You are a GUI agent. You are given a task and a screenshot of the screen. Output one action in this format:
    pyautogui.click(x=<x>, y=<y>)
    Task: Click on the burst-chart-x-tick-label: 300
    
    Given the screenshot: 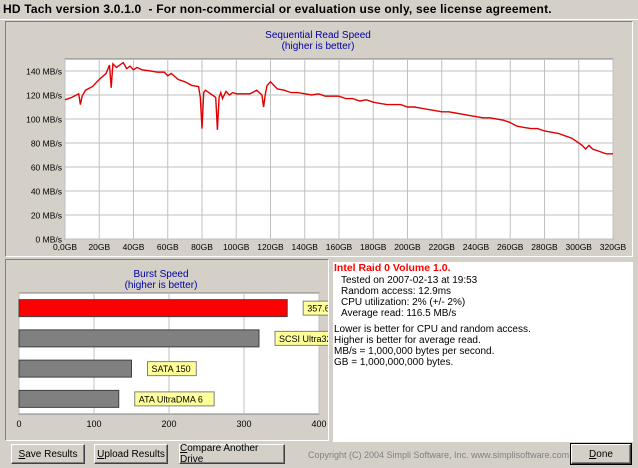 What is the action you would take?
    pyautogui.click(x=243, y=424)
    